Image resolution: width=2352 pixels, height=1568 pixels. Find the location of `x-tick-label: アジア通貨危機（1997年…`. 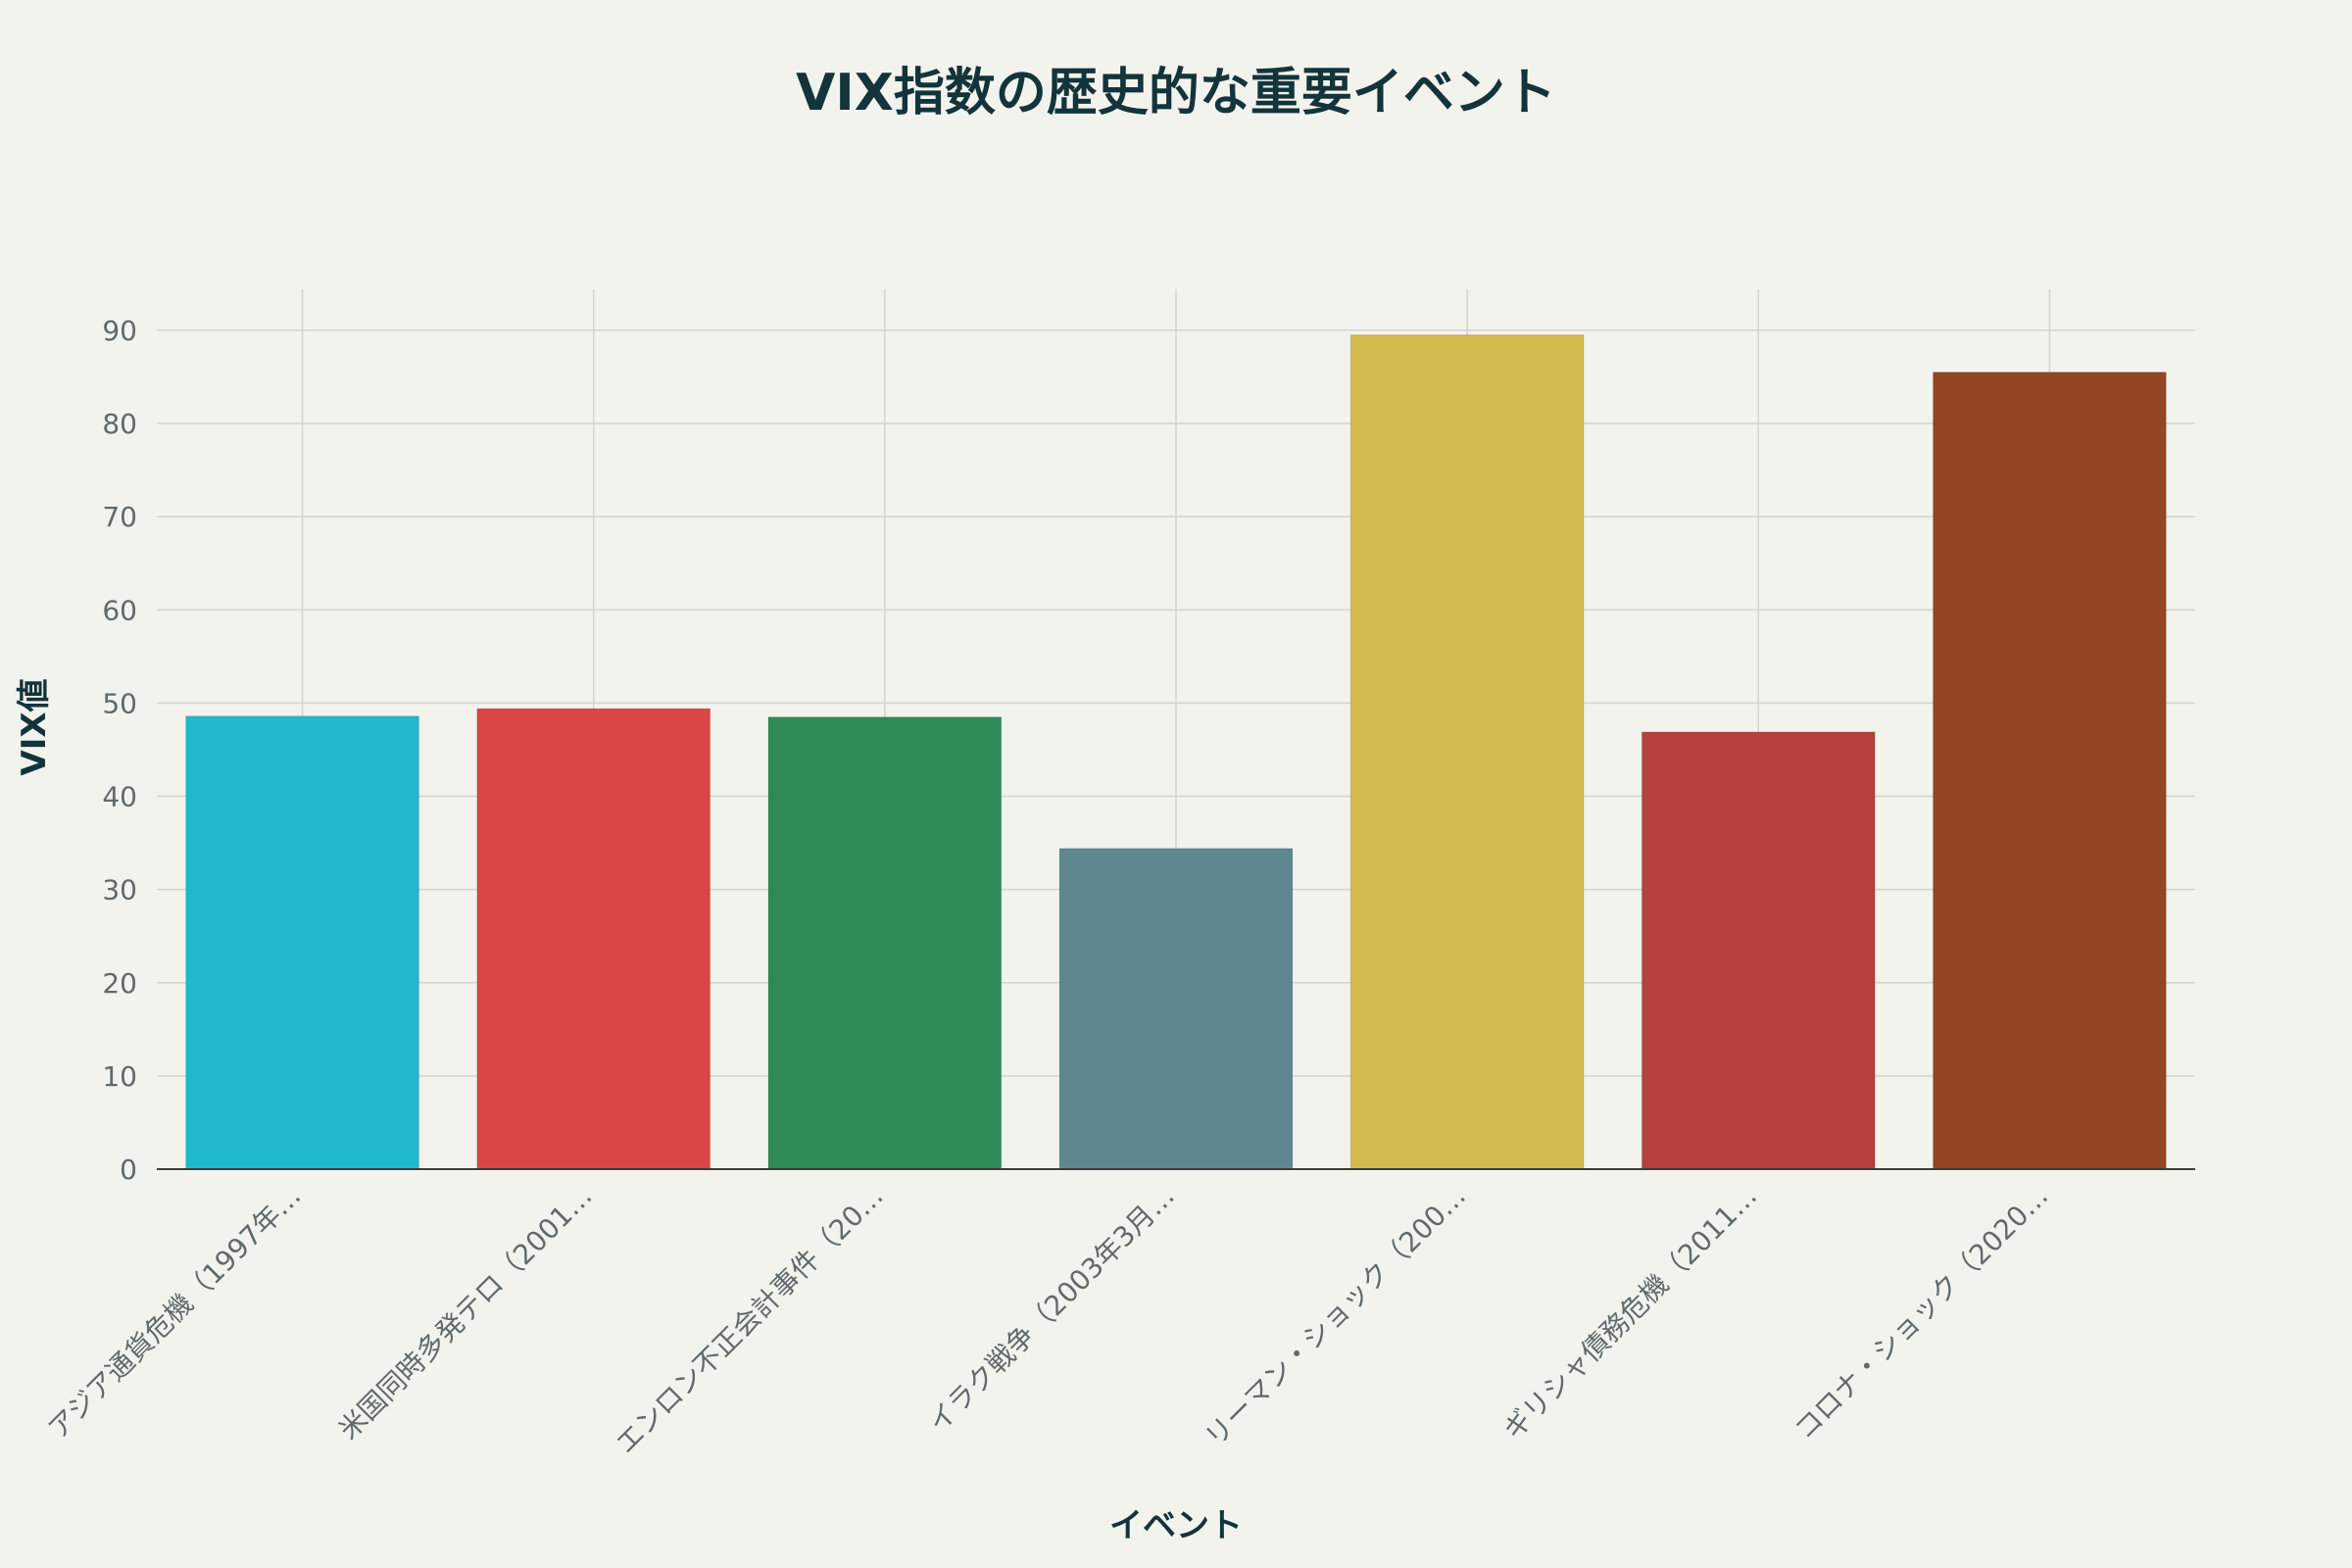

x-tick-label: アジア通貨危機（1997年… is located at coordinates (175, 1313).